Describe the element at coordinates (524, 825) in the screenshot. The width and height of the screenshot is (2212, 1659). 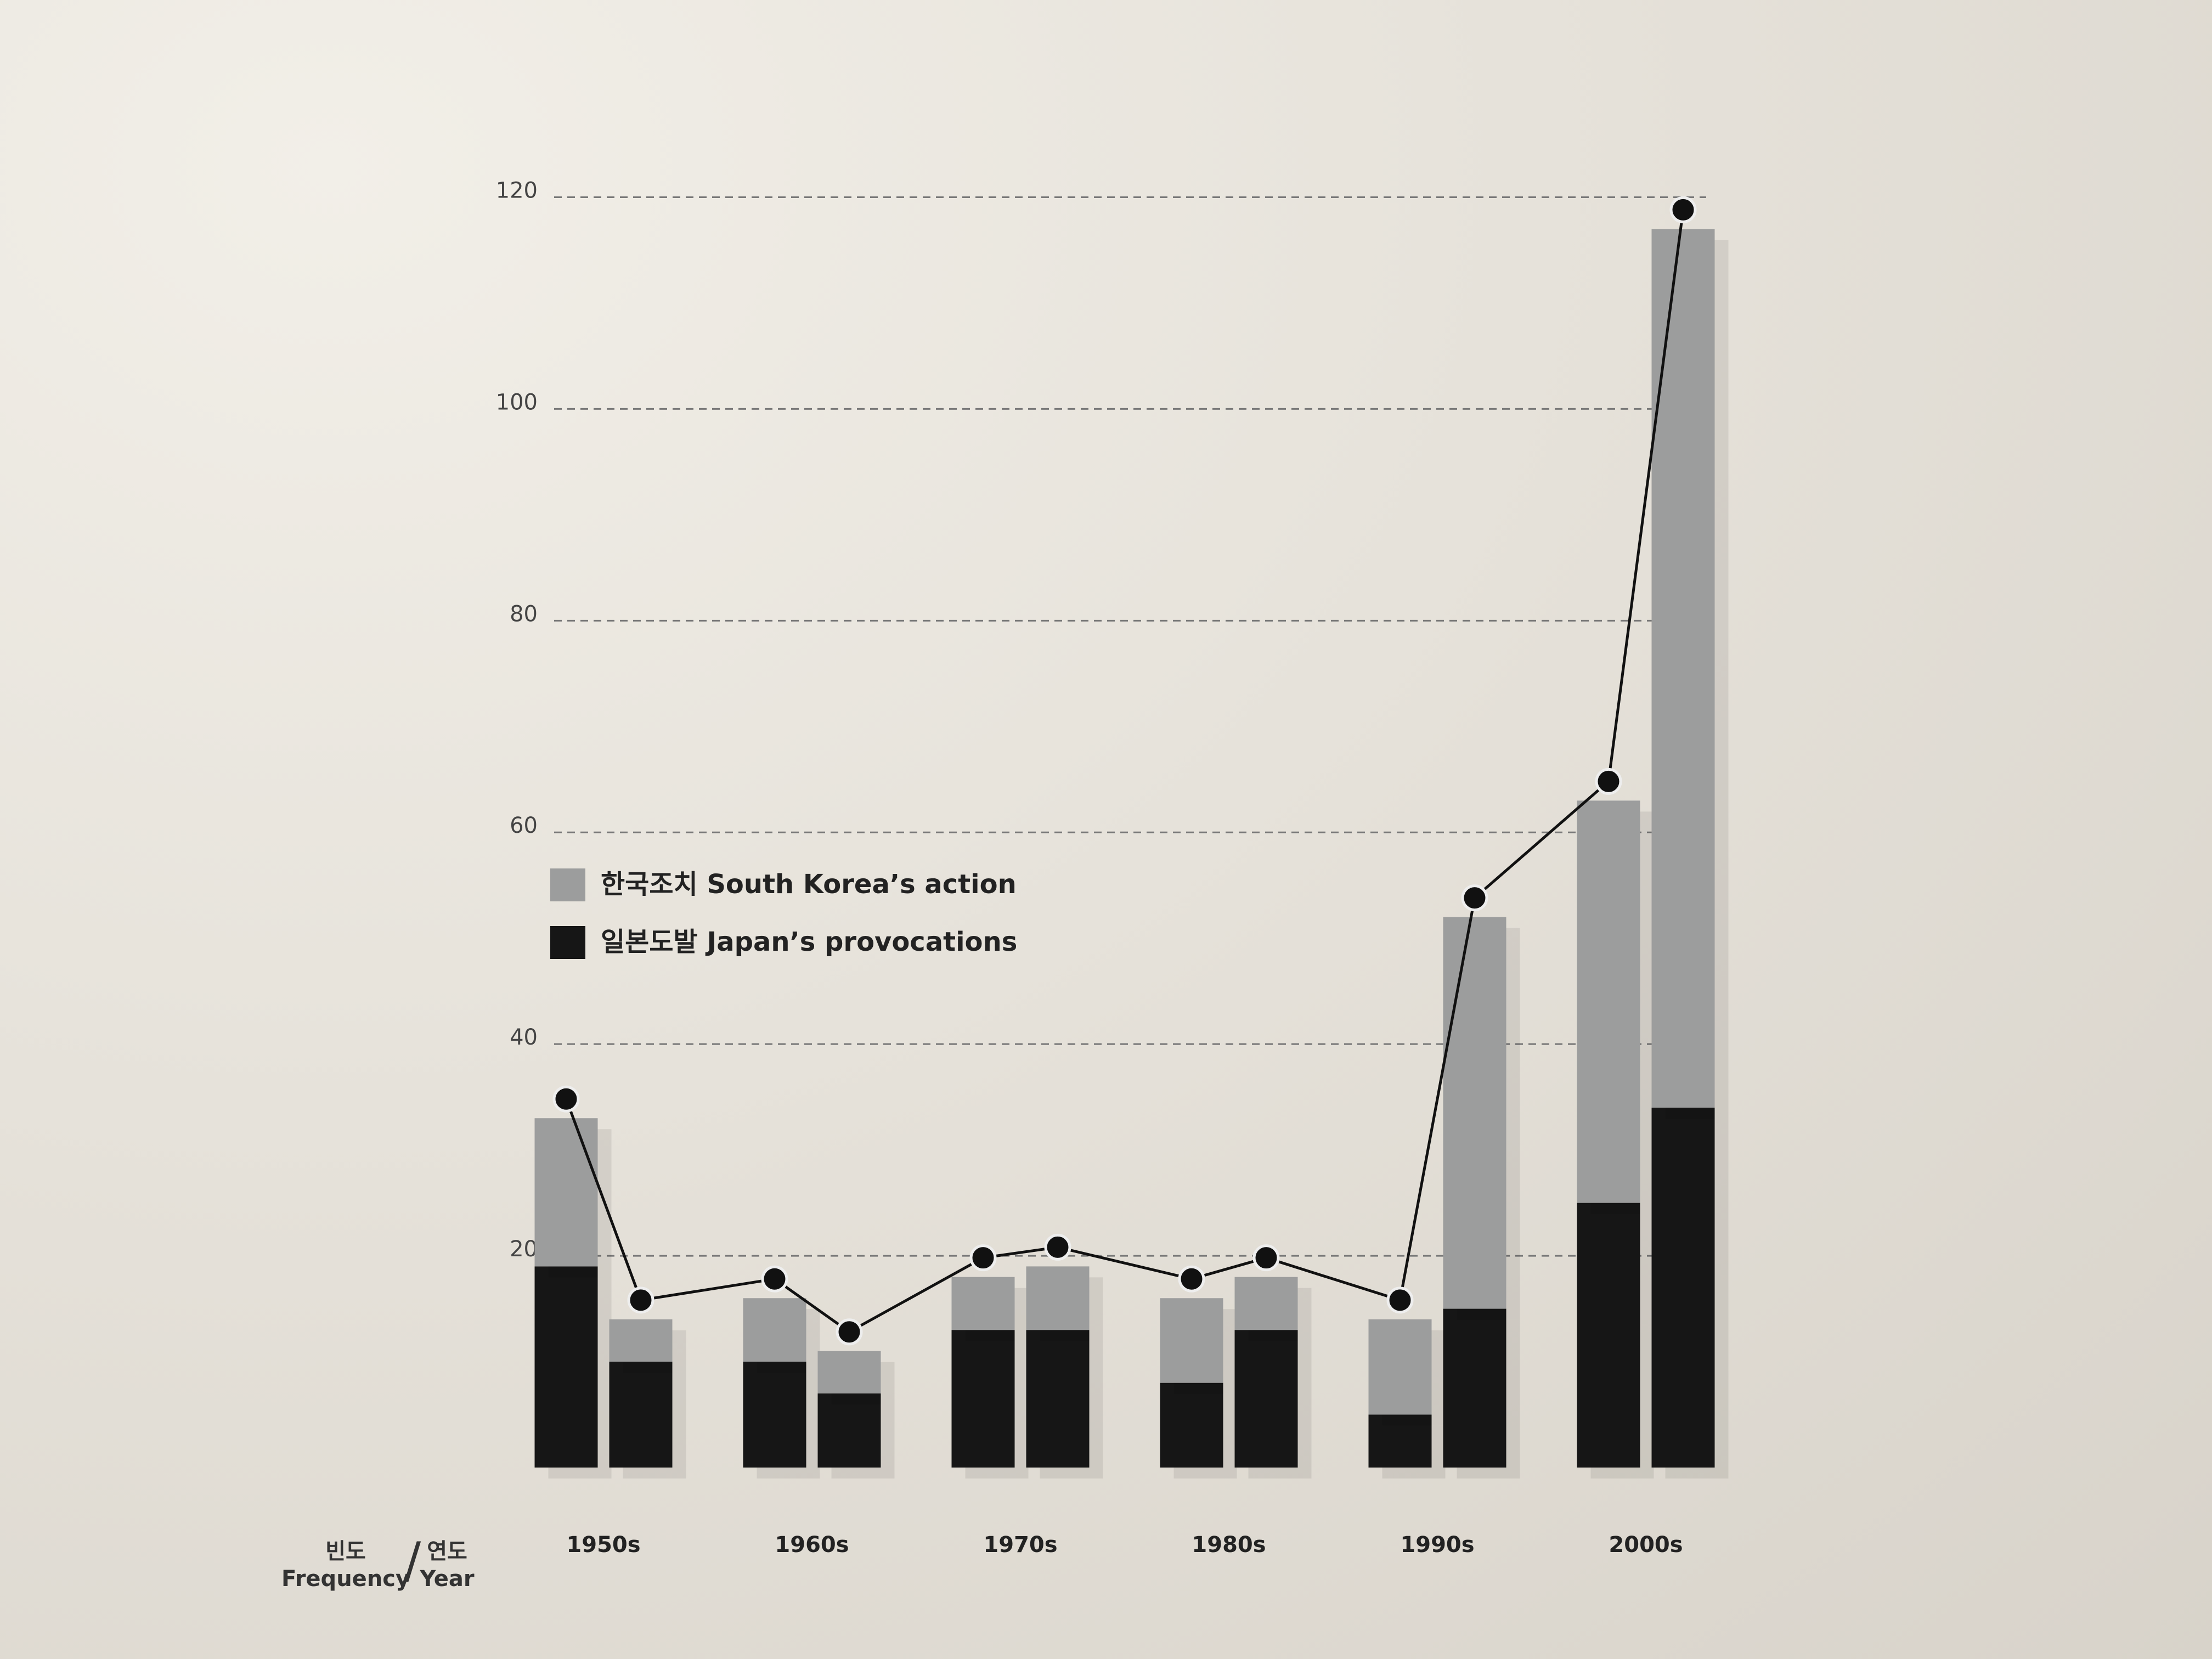
I see `y-tick-label: 60` at that location.